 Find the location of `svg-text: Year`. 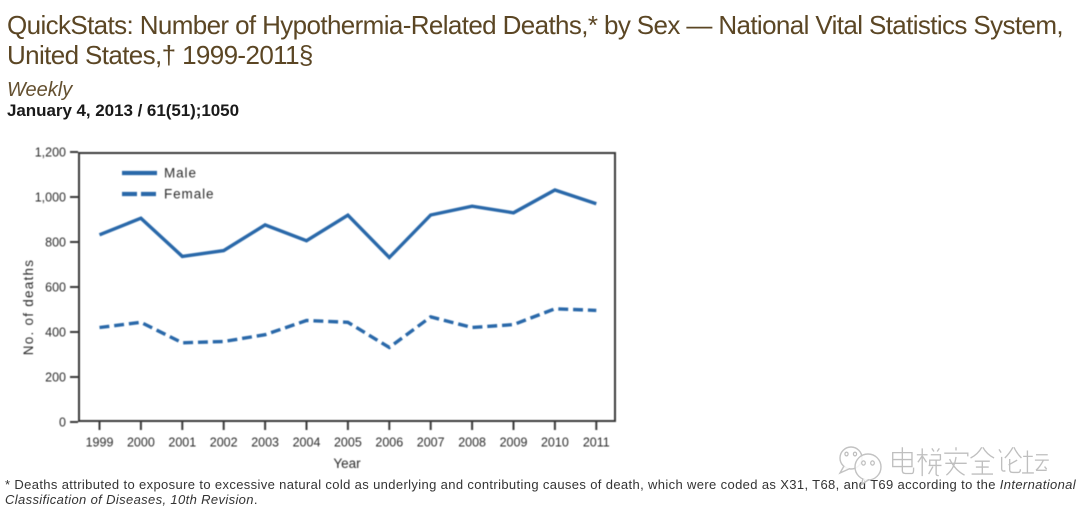

svg-text: Year is located at coordinates (347, 463).